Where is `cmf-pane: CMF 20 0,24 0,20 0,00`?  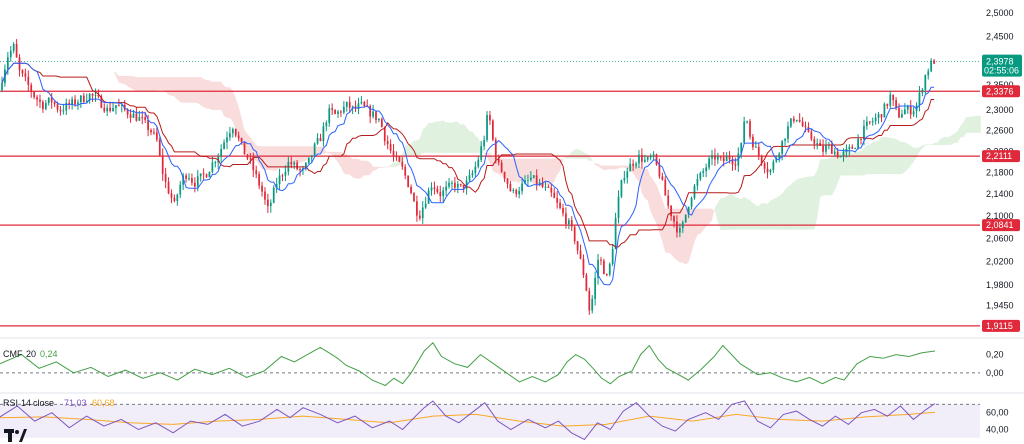 cmf-pane: CMF 20 0,24 0,20 0,00 is located at coordinates (502, 364).